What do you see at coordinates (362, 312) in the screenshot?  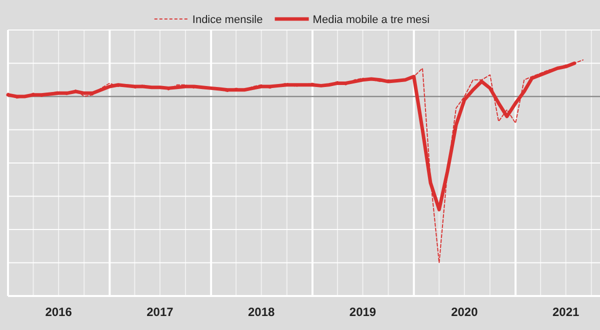 I see `x-tick-label: 2019` at bounding box center [362, 312].